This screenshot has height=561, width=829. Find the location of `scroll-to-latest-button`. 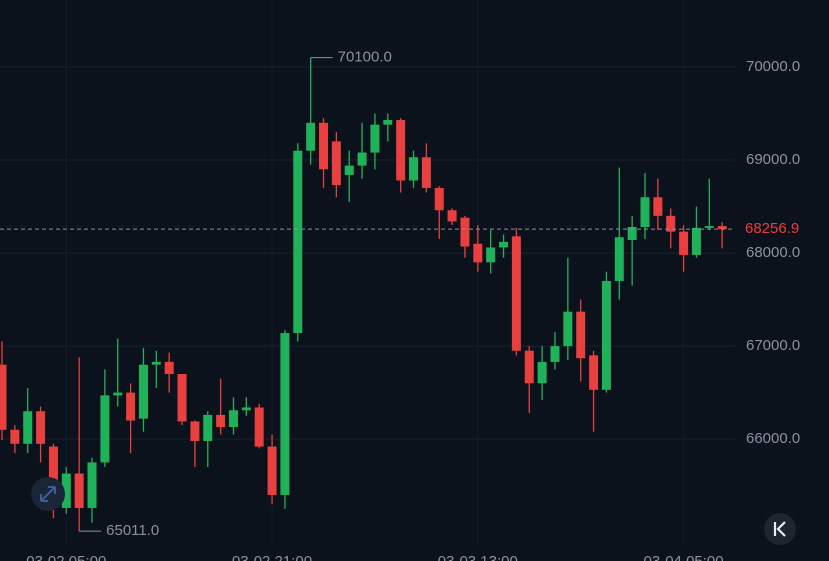

scroll-to-latest-button is located at coordinates (780, 529).